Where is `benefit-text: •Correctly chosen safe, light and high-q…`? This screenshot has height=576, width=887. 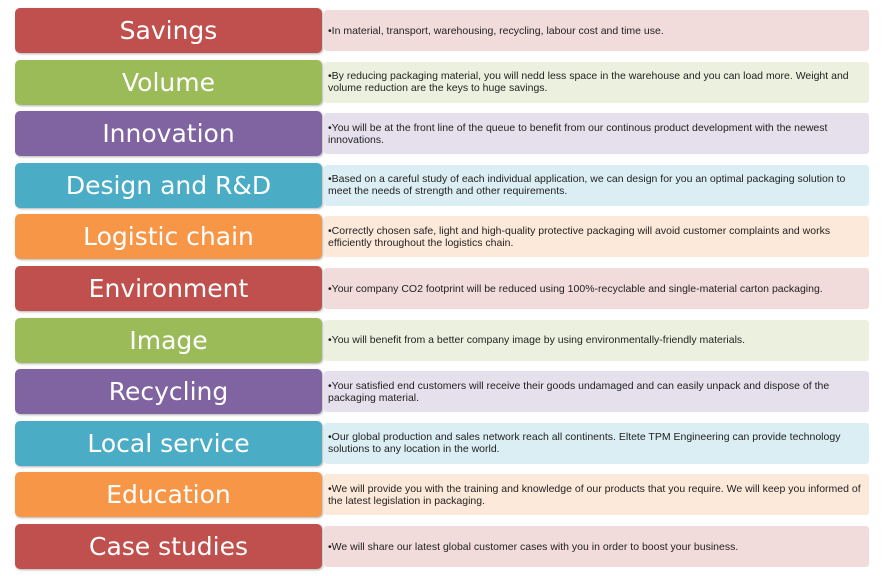
benefit-text: •Correctly chosen safe, light and high-q… is located at coordinates (596, 237).